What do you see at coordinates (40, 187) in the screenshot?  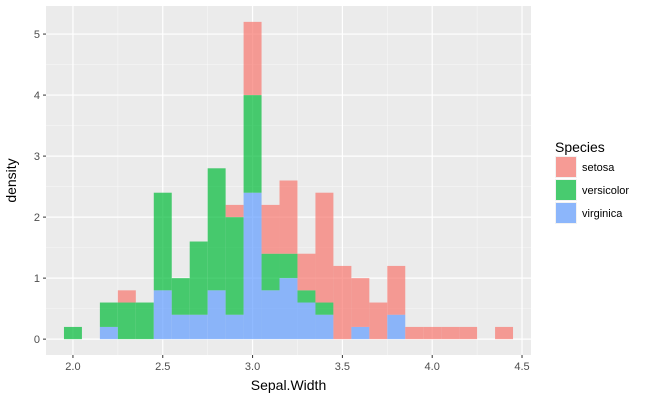 I see `y-axis: 0 1 2 3 4 5` at bounding box center [40, 187].